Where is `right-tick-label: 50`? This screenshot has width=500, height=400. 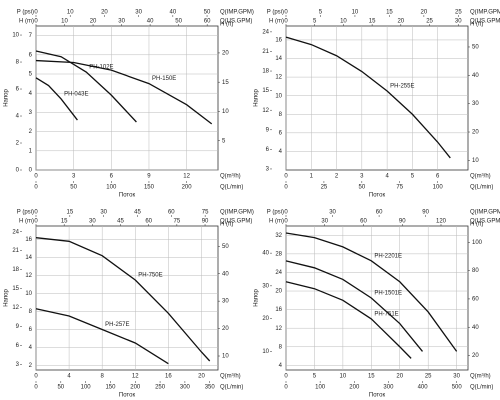
right-tick-label: 50 is located at coordinates (475, 48).